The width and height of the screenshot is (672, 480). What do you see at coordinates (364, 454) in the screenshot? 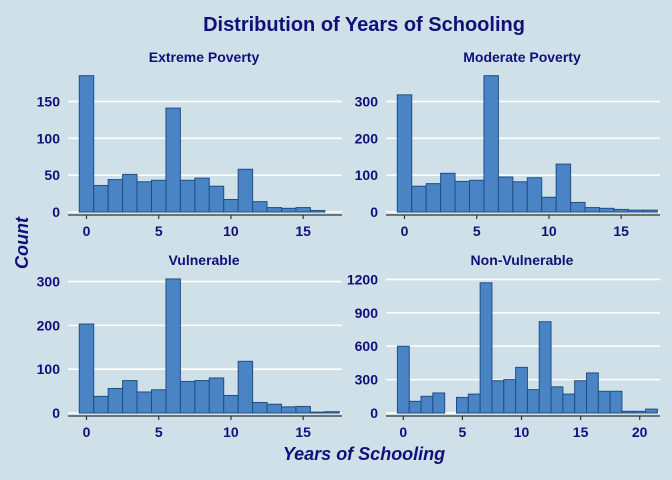
I see `x-axis-label: Years of Schooling` at bounding box center [364, 454].